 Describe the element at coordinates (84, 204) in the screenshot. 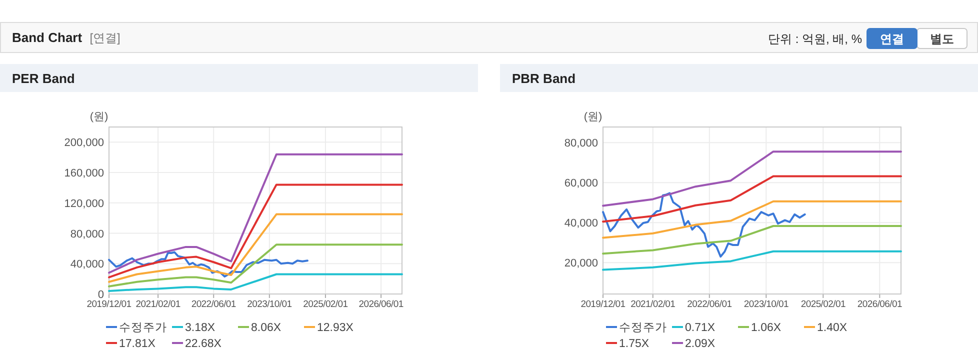

I see `y-tick-label: 120,000` at that location.